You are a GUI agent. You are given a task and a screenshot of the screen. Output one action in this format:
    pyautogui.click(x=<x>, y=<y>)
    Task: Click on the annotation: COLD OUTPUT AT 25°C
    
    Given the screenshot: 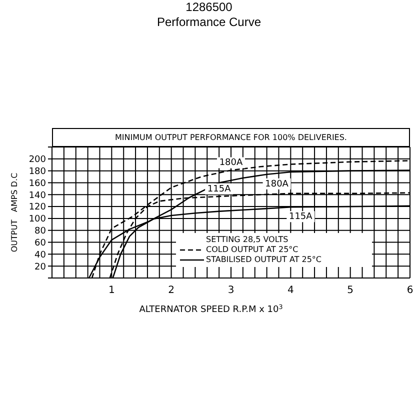 What is the action you would take?
    pyautogui.click(x=252, y=250)
    